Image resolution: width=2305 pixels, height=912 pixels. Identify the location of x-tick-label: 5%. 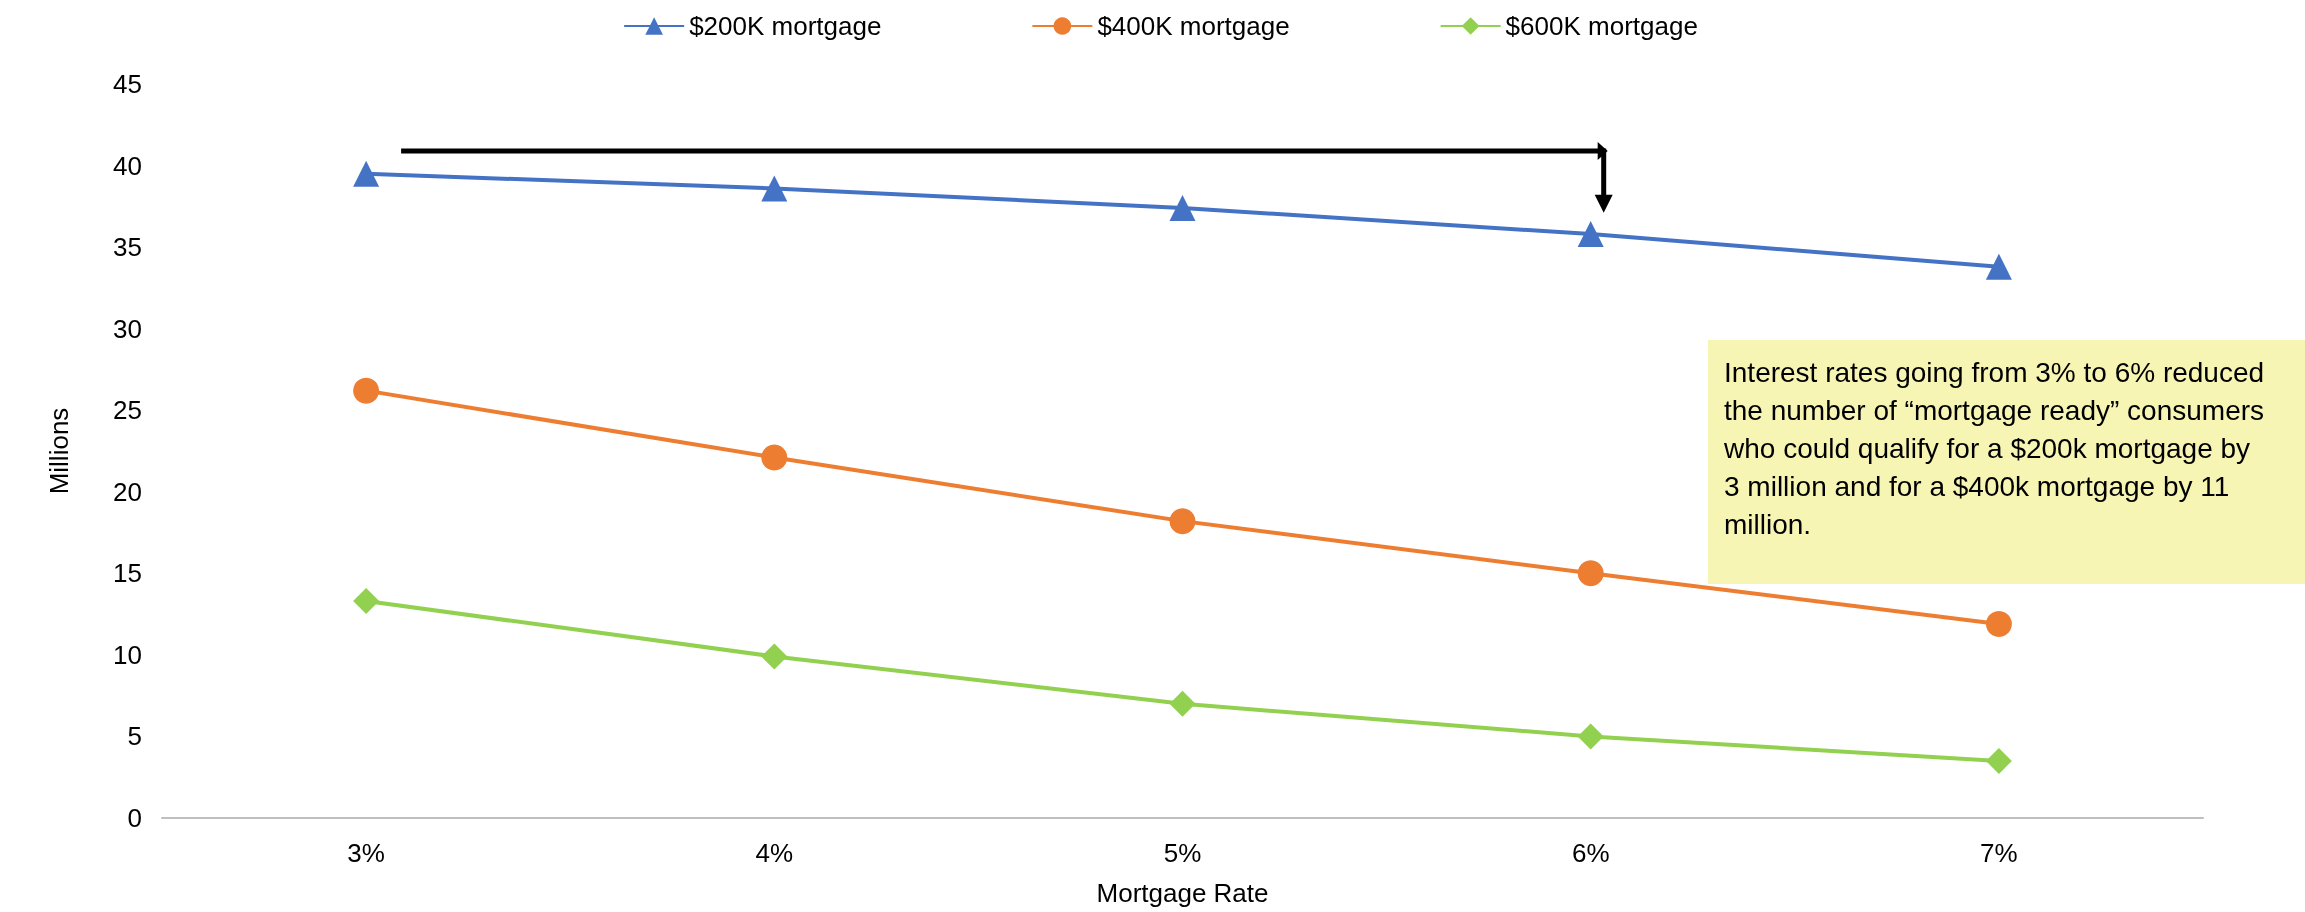
(1182, 853).